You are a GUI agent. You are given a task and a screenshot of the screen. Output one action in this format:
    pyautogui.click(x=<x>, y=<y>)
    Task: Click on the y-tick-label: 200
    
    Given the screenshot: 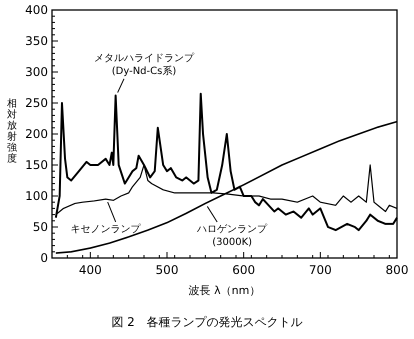 What is the action you would take?
    pyautogui.click(x=36, y=134)
    